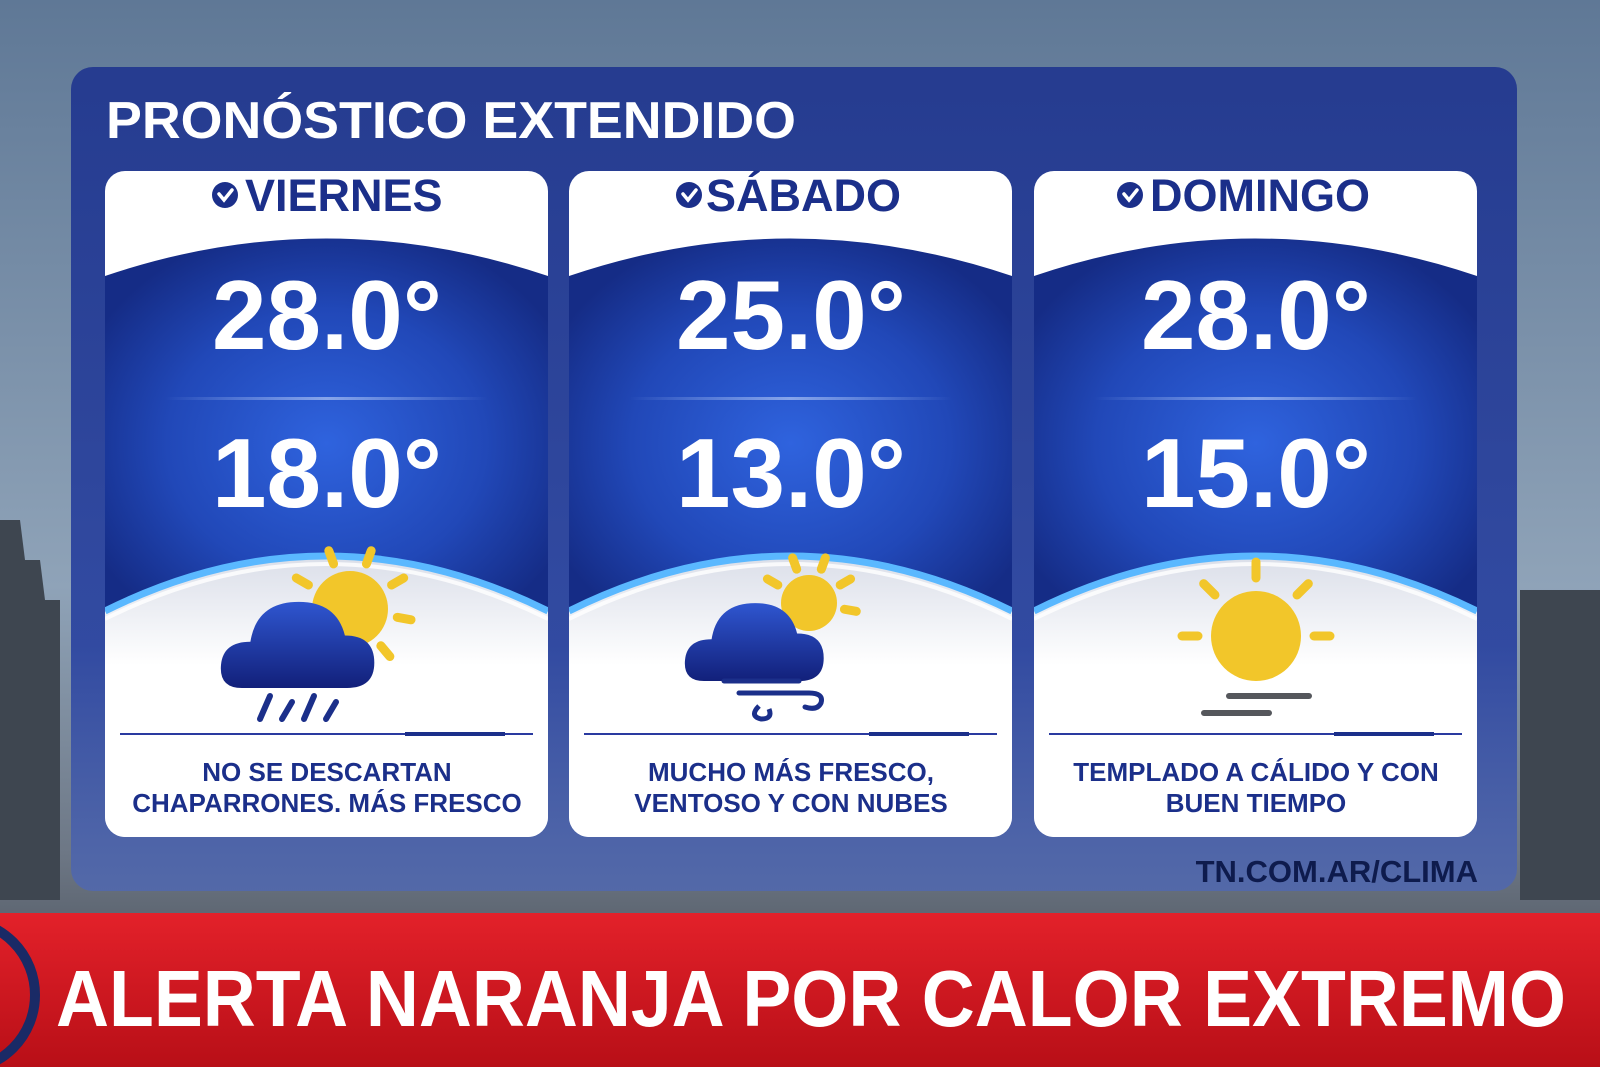 The height and width of the screenshot is (1067, 1600). I want to click on description-line: CHAPARRONES. MÁS FRESCO, so click(327, 803).